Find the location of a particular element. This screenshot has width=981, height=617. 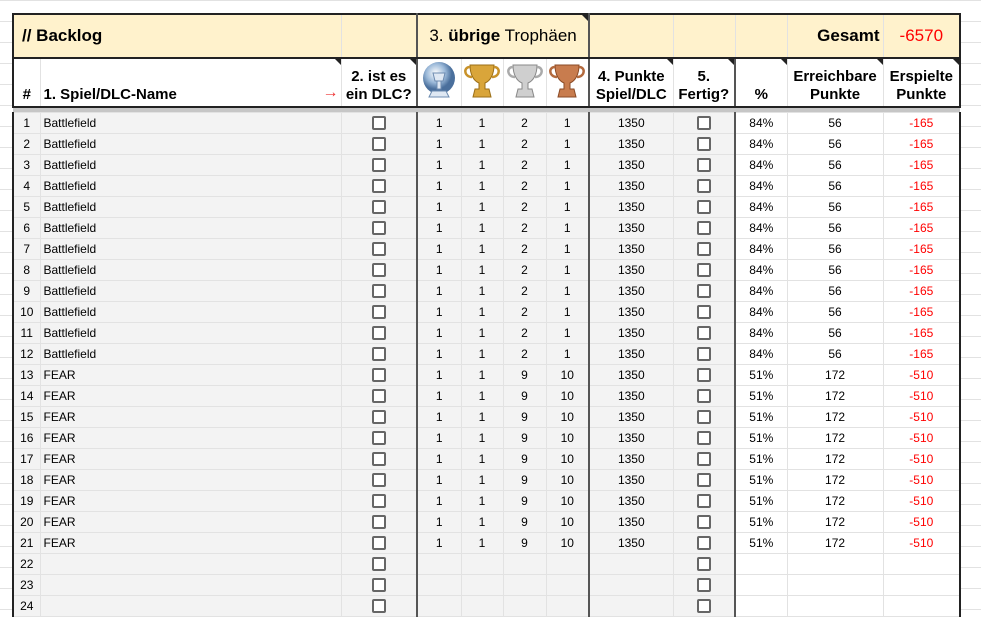

row-number: 20 is located at coordinates (26, 521).